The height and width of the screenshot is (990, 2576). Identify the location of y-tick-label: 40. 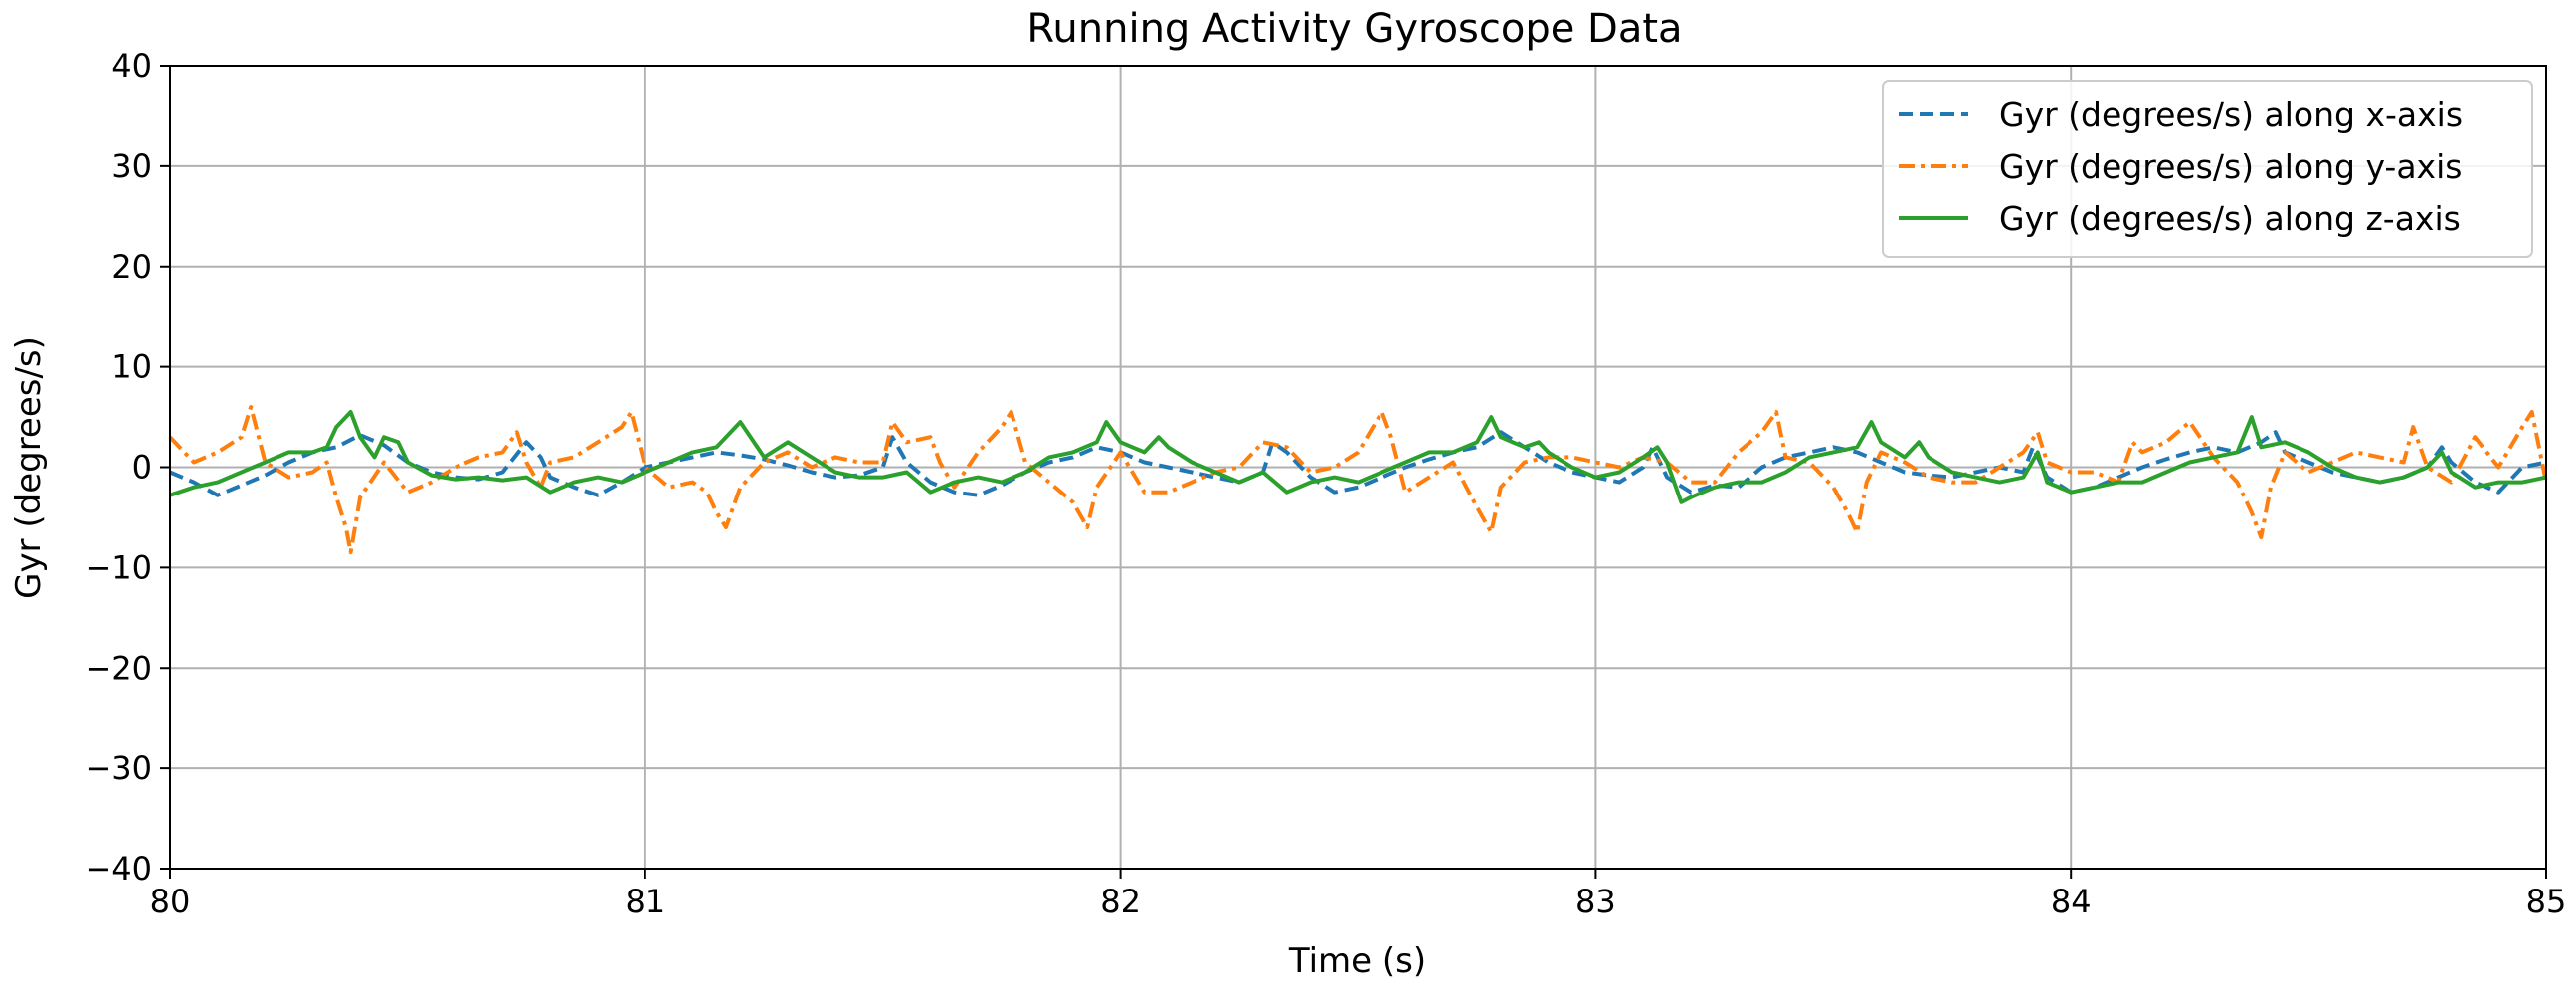
(131, 66).